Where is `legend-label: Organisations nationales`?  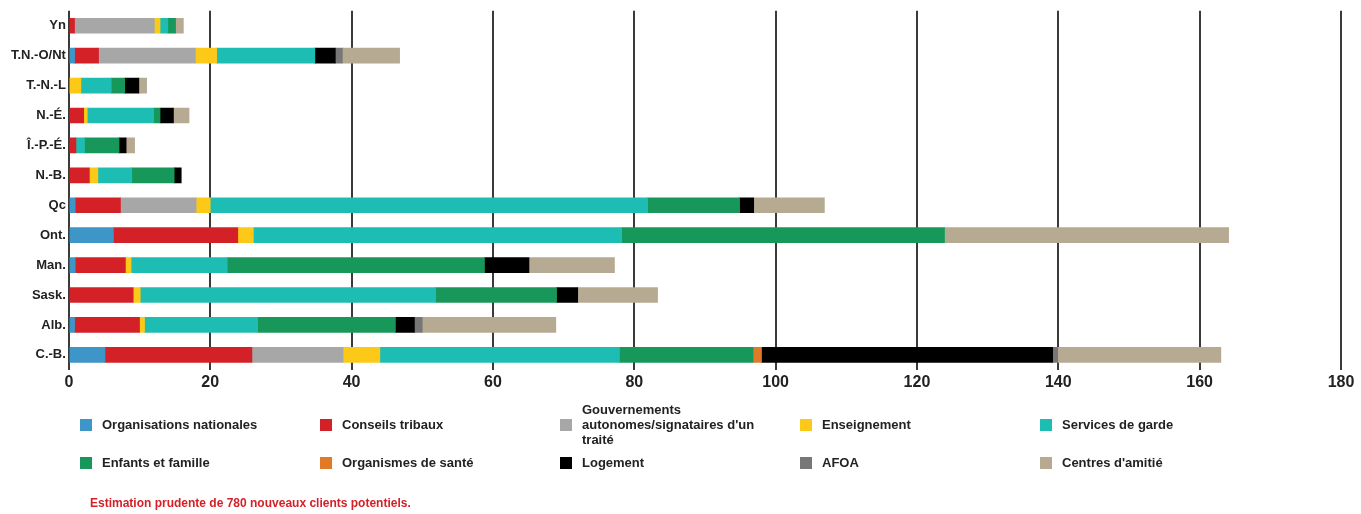
legend-label: Organisations nationales is located at coordinates (180, 424).